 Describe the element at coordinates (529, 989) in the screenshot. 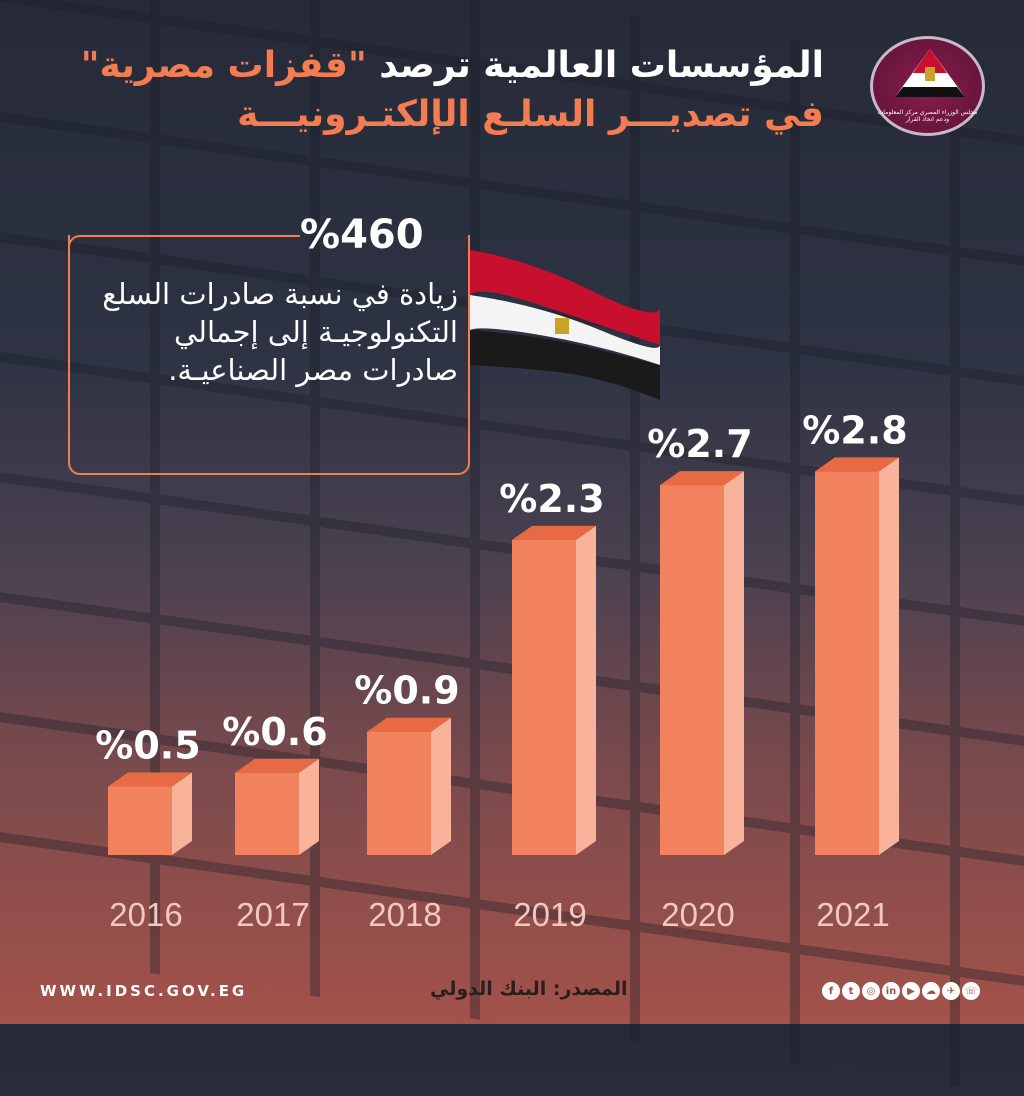

I see `source-text: المصدر: البنك الدولي` at that location.